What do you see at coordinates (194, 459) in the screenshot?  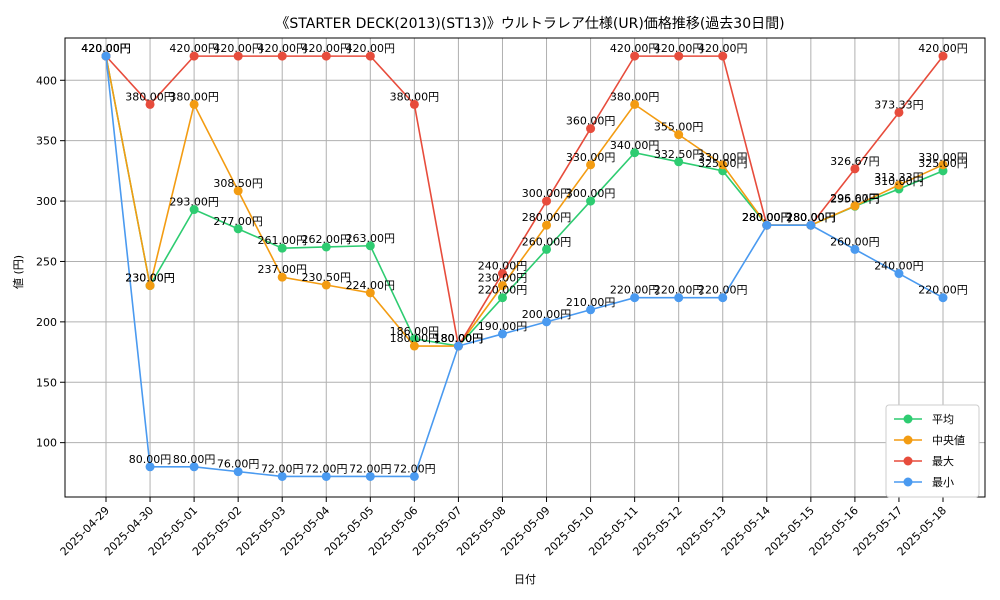 I see `data-label: 80.00円` at bounding box center [194, 459].